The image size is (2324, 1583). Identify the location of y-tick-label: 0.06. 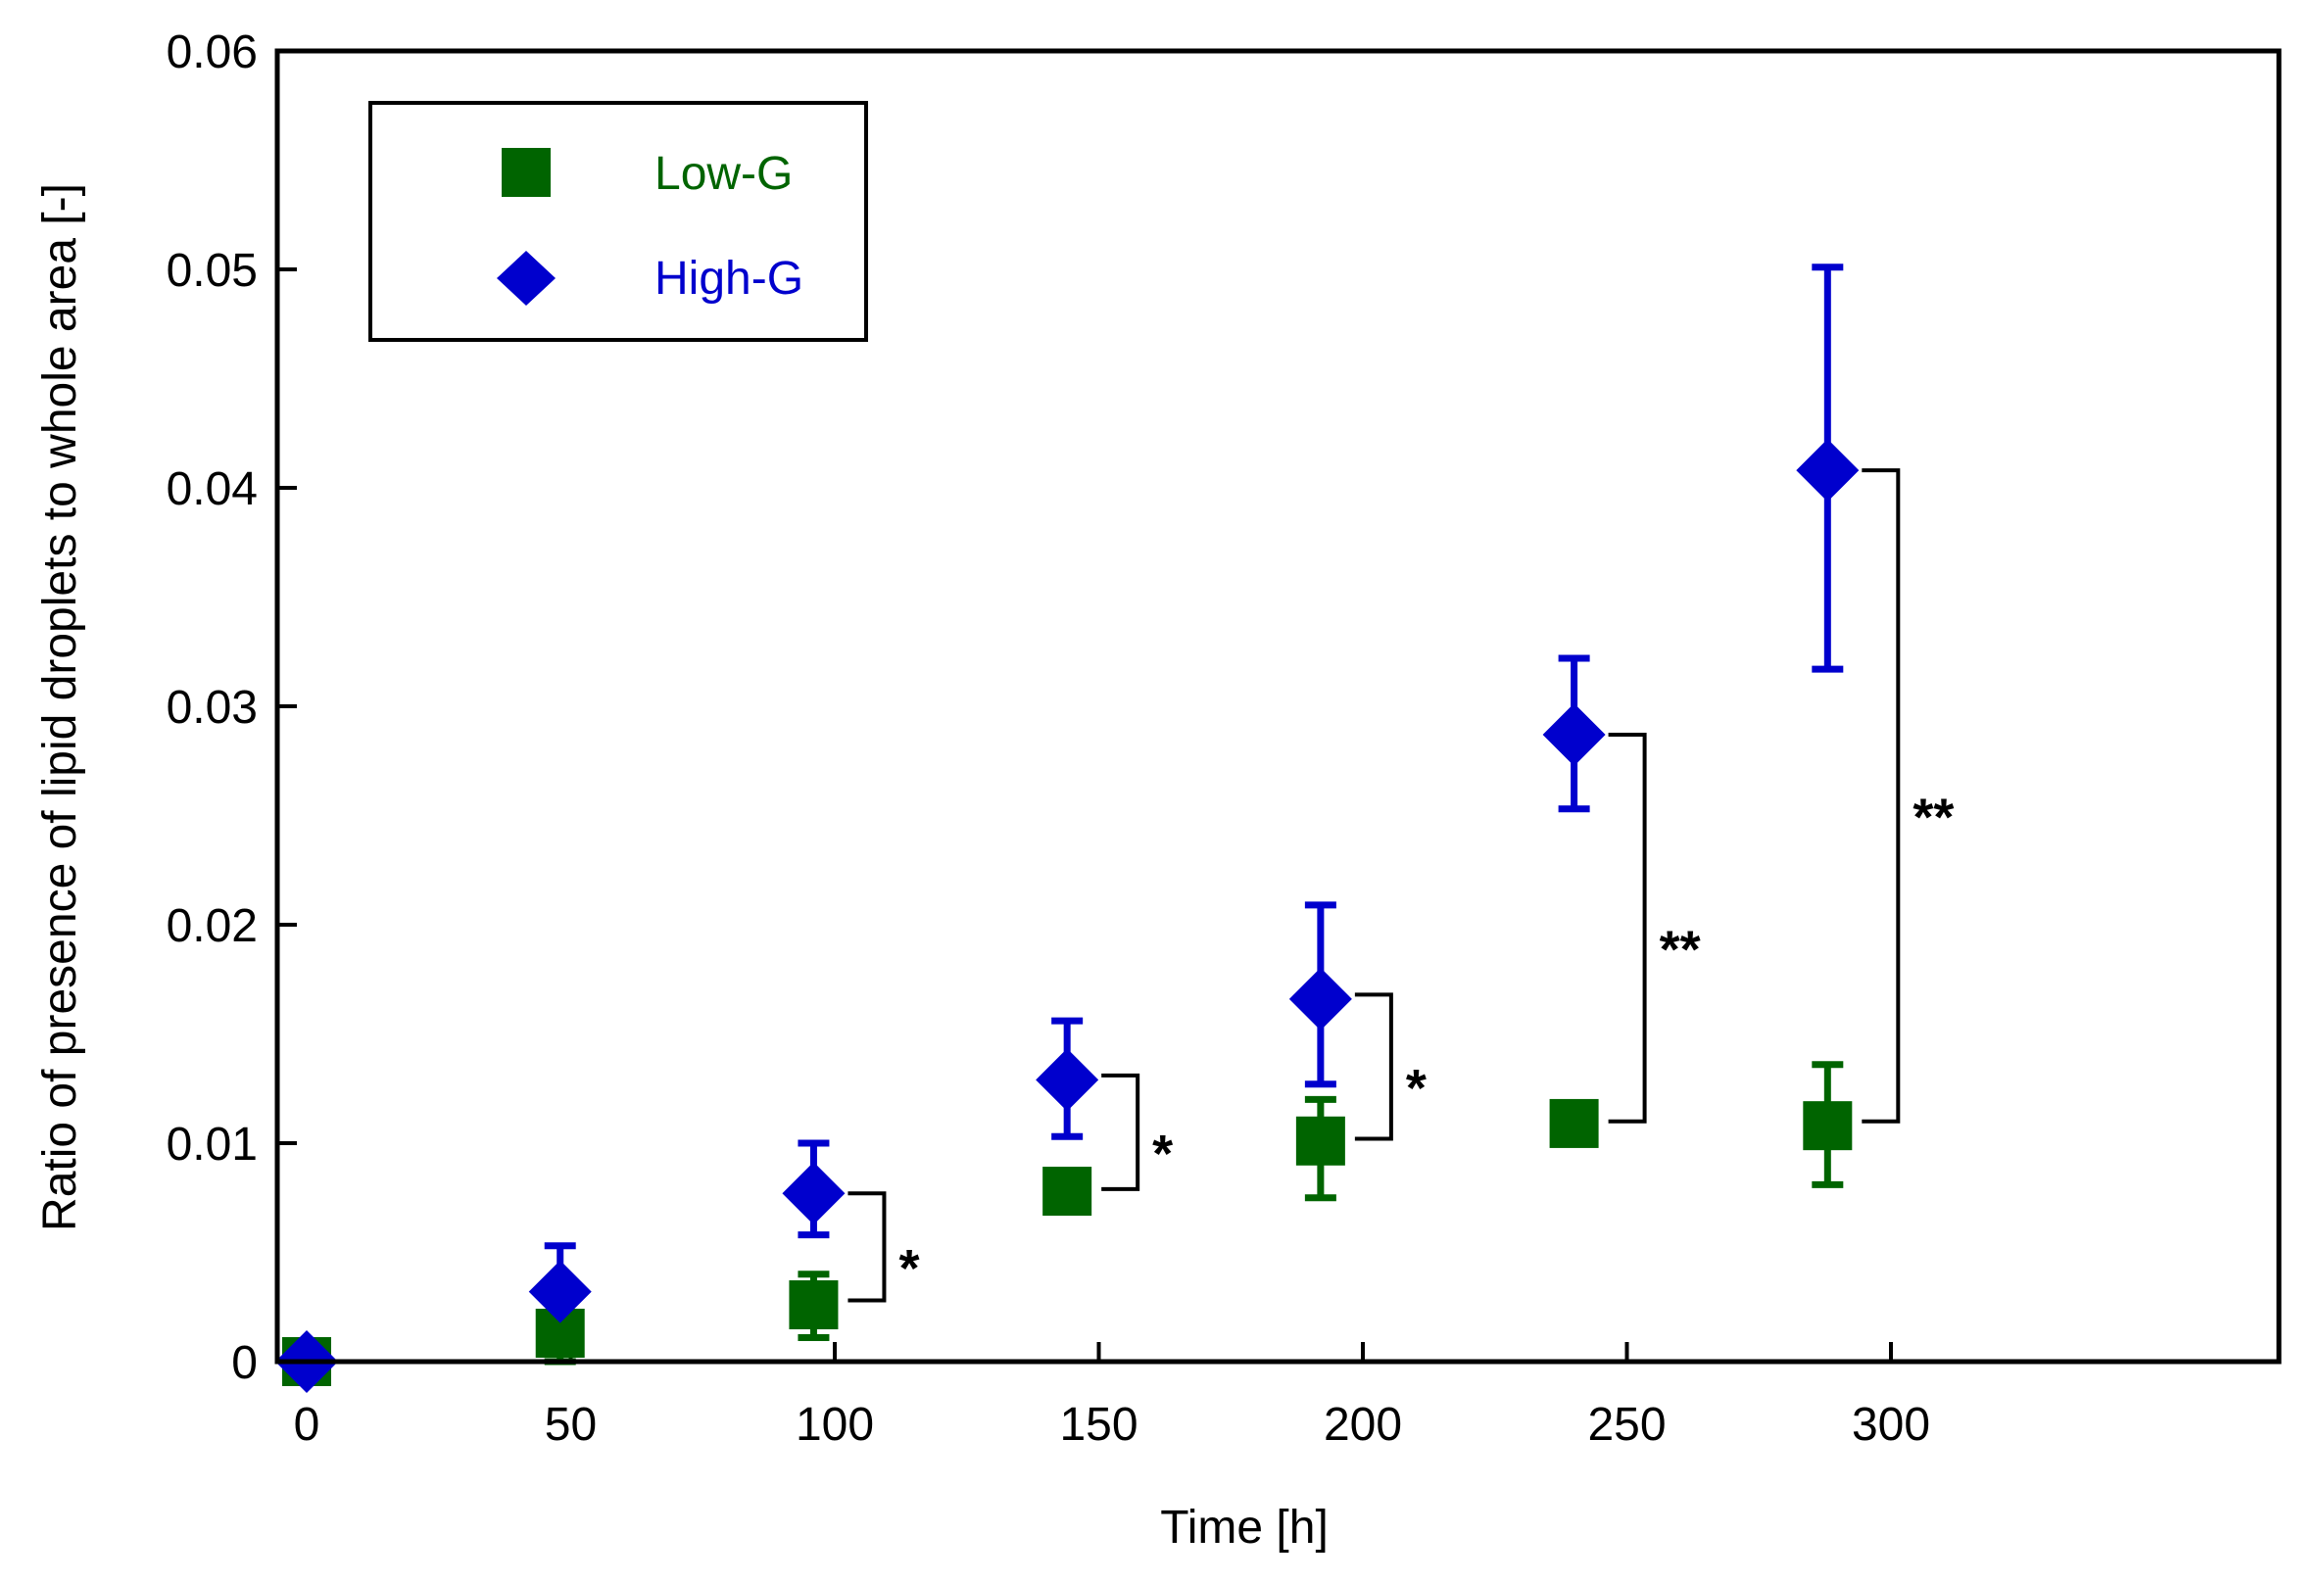
(212, 52).